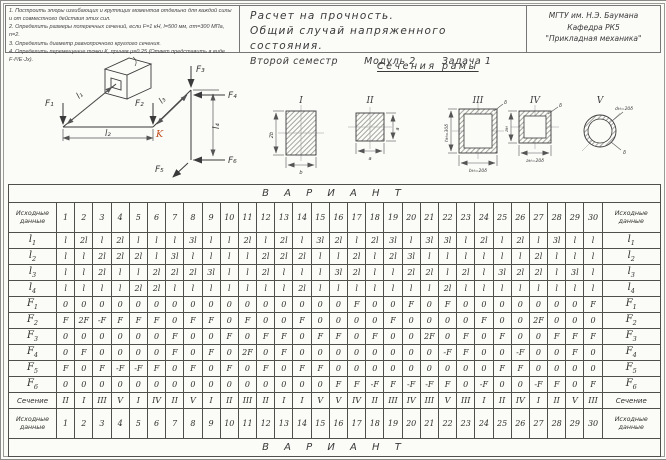 The image size is (666, 460). Describe the element at coordinates (65, 217) in the screenshot. I see `column-number: 1` at that location.